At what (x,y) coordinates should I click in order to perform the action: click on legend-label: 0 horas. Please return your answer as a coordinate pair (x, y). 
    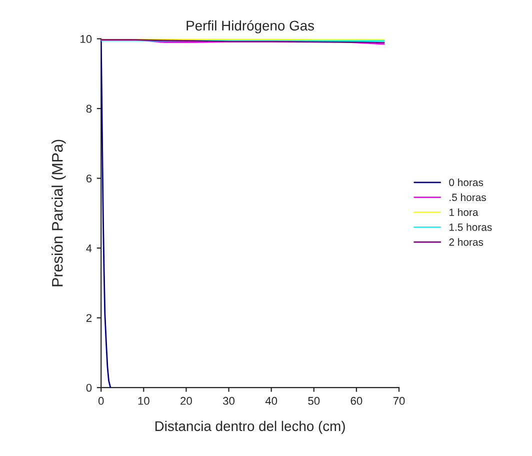
    Looking at the image, I should click on (466, 182).